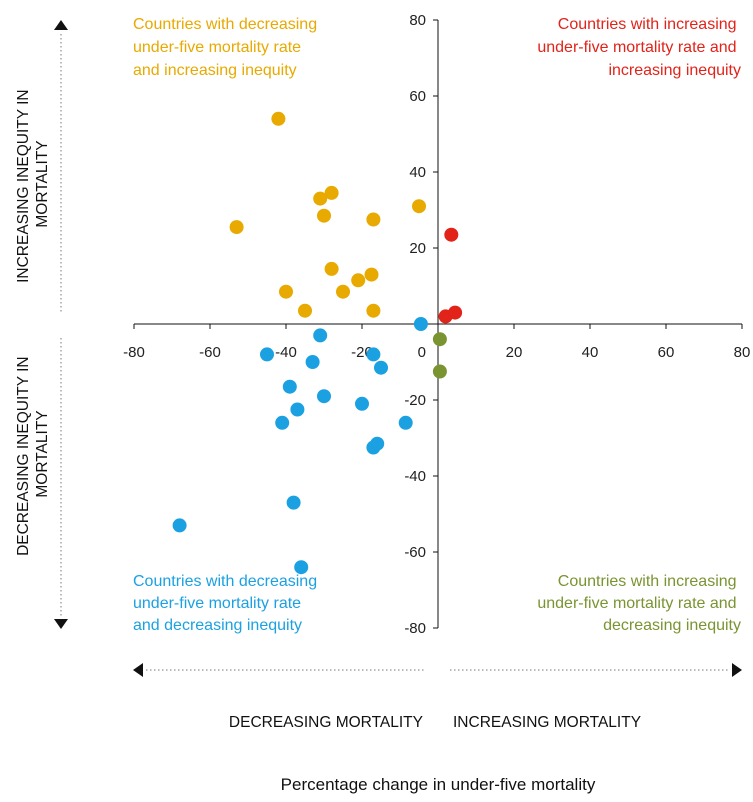  What do you see at coordinates (415, 552) in the screenshot?
I see `y-tick-label: -60` at bounding box center [415, 552].